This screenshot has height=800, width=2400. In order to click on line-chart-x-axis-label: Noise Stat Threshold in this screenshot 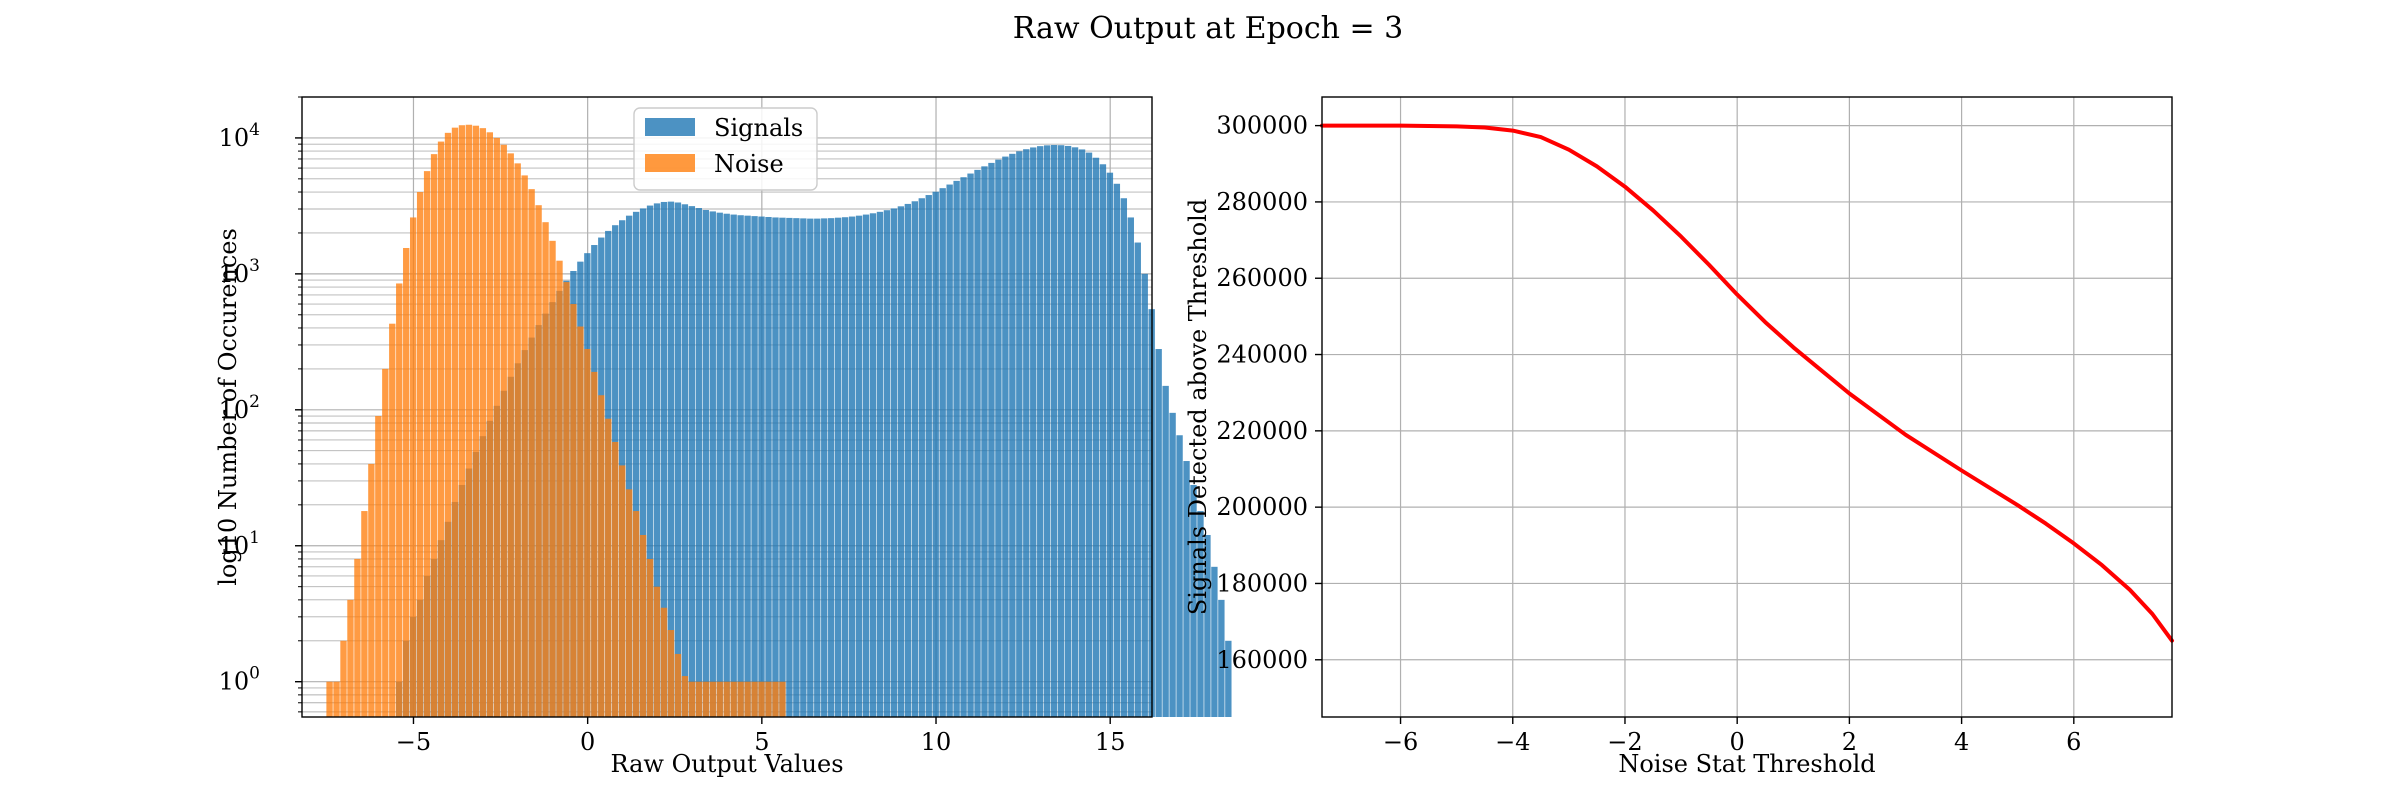, I will do `click(1746, 764)`.